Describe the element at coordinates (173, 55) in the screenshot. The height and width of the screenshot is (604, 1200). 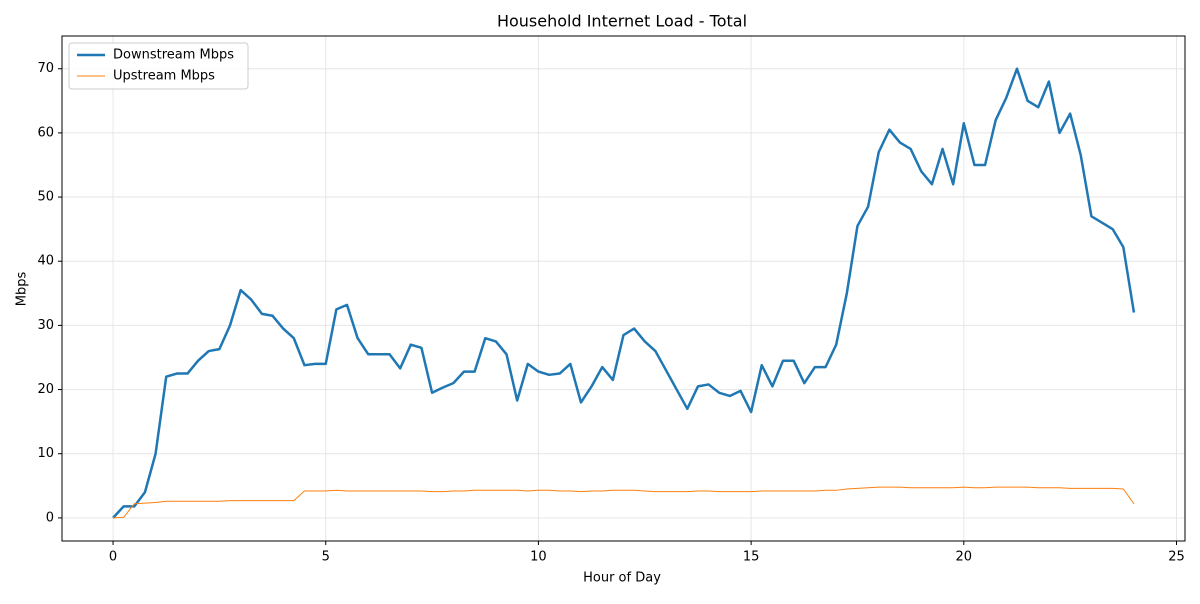
I see `legend-label: Downstream Mbps` at that location.